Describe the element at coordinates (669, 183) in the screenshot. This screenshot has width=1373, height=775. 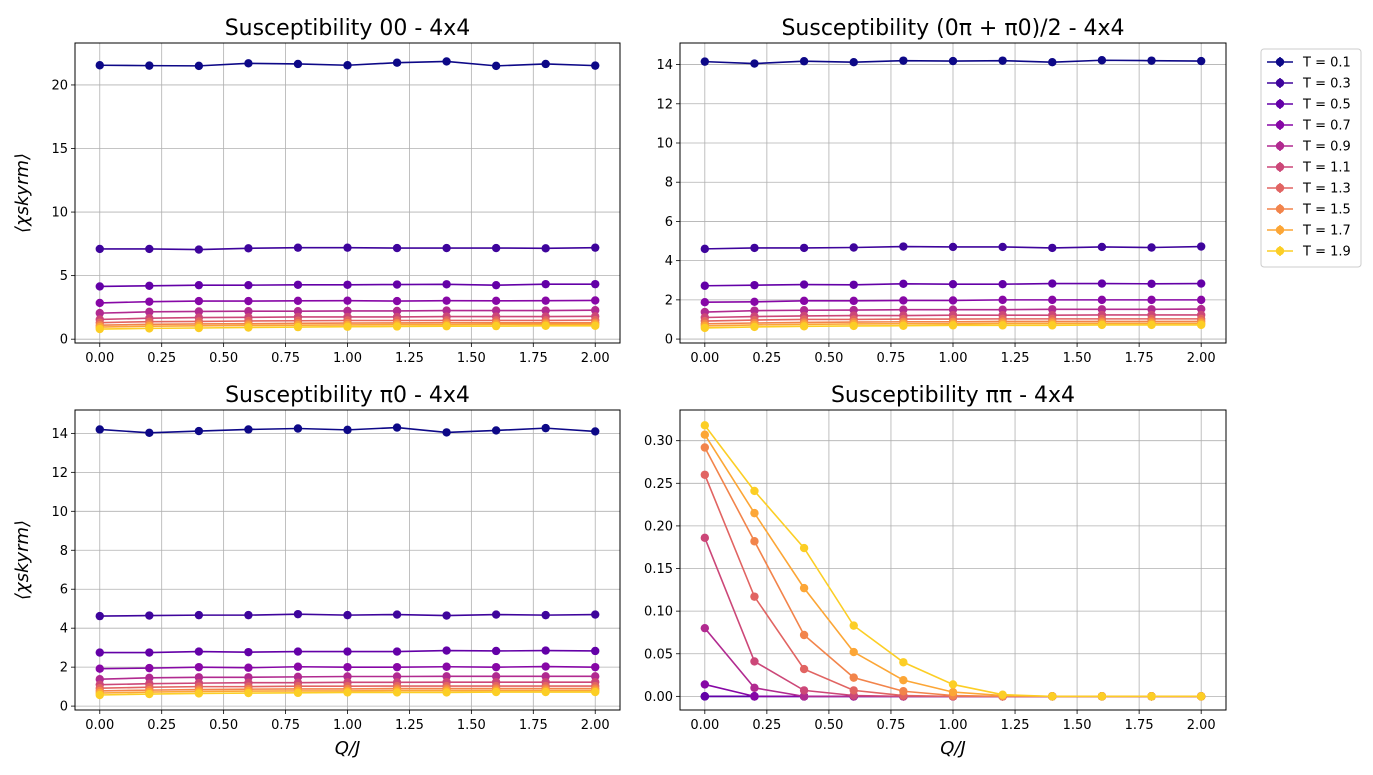
I see `y-tick-label: 8` at that location.